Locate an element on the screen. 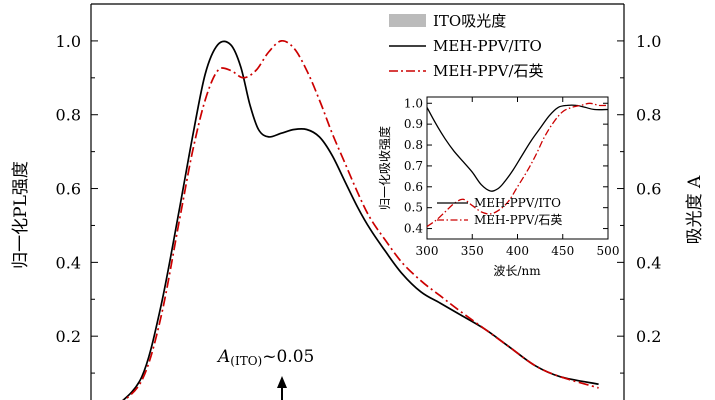 The image size is (715, 400). inset-series-group is located at coordinates (517, 165).